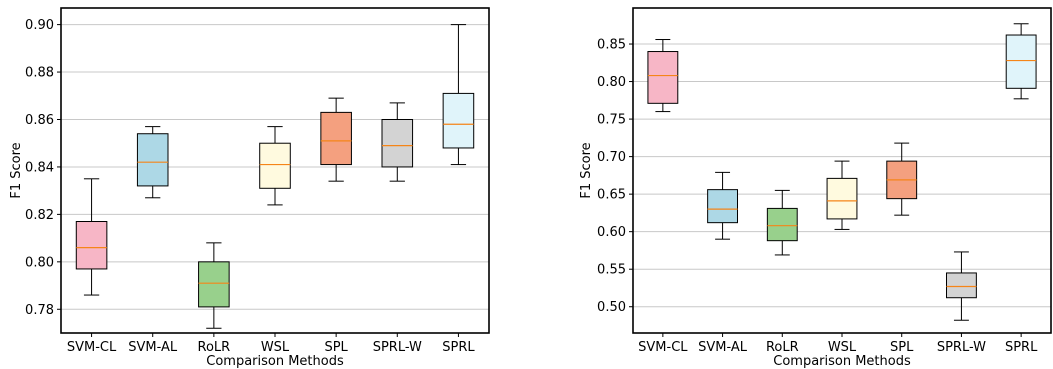 Image resolution: width=1053 pixels, height=369 pixels. Describe the element at coordinates (39, 310) in the screenshot. I see `y-tick-label: 0.78` at that location.